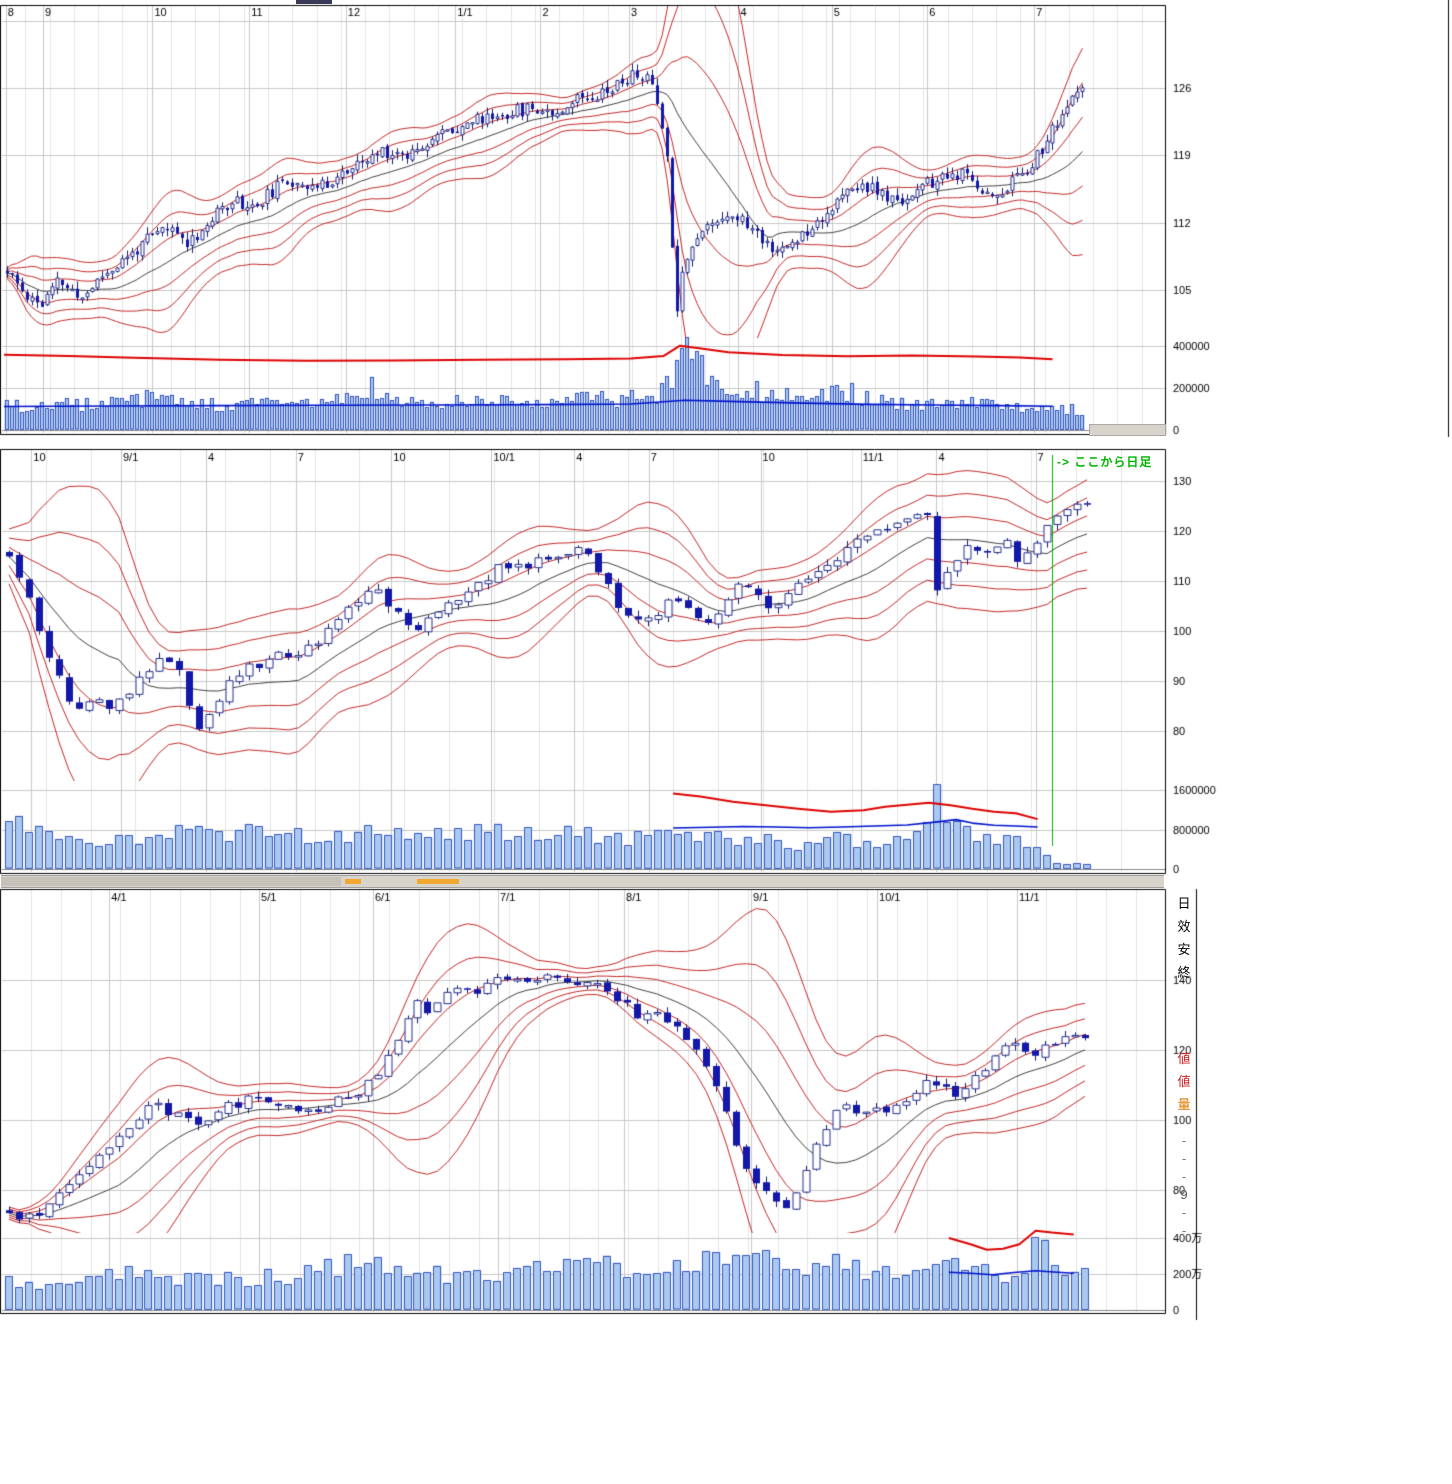  I want to click on panel1-scrollbar-corner, so click(1127, 430).